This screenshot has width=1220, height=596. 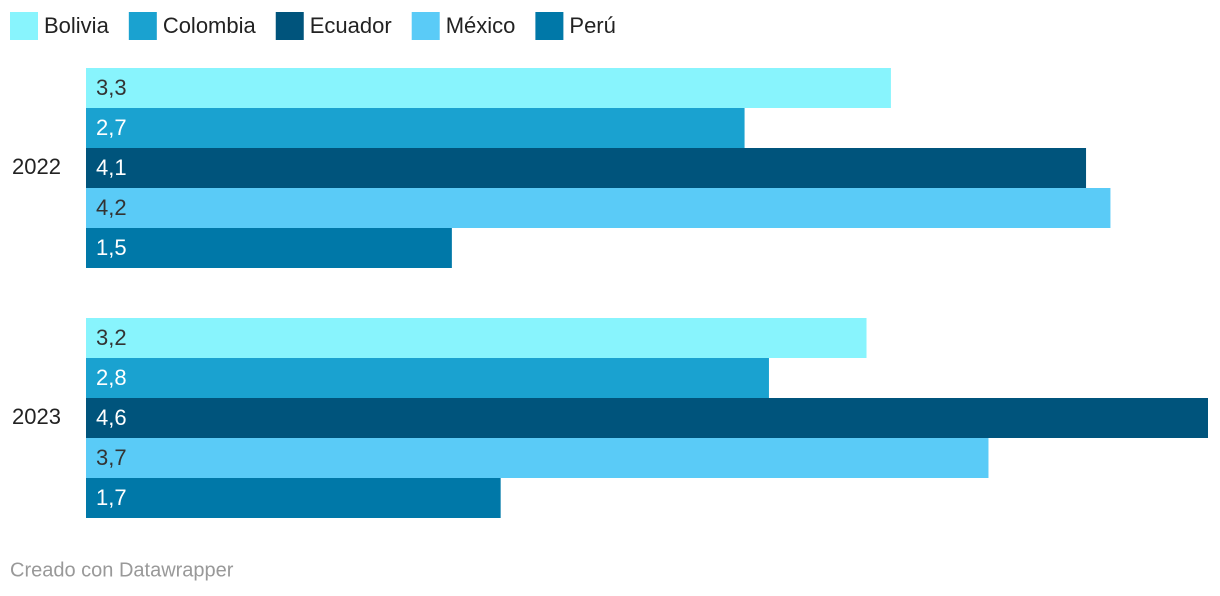 What do you see at coordinates (111, 457) in the screenshot?
I see `value-label: 3,7` at bounding box center [111, 457].